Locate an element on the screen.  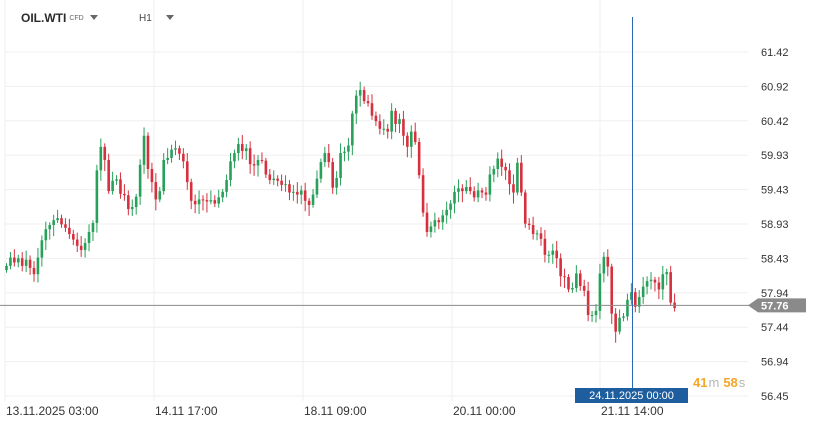
timeframe-selector: H1 is located at coordinates (145, 18).